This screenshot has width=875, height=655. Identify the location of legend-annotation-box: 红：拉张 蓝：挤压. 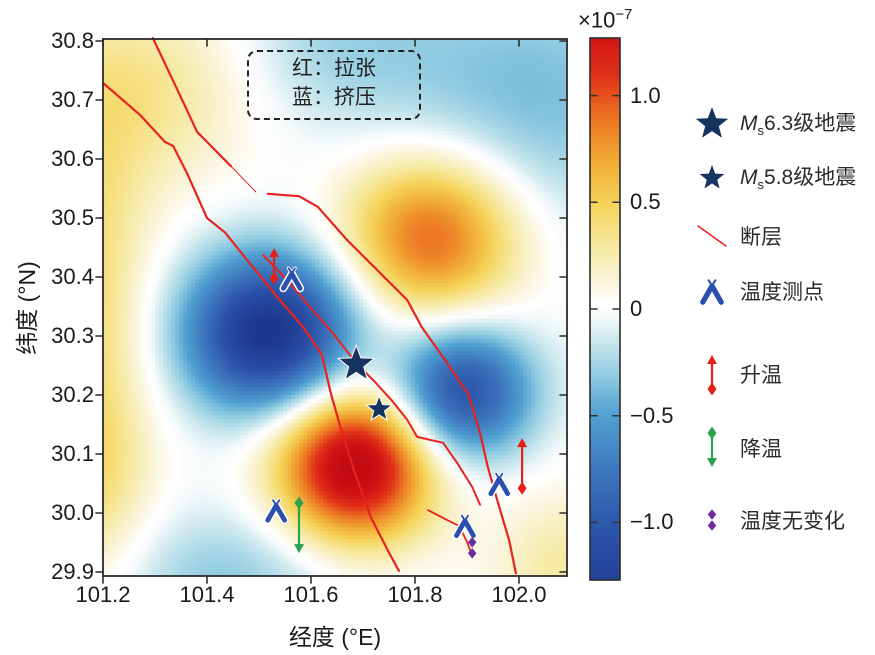
(334, 85).